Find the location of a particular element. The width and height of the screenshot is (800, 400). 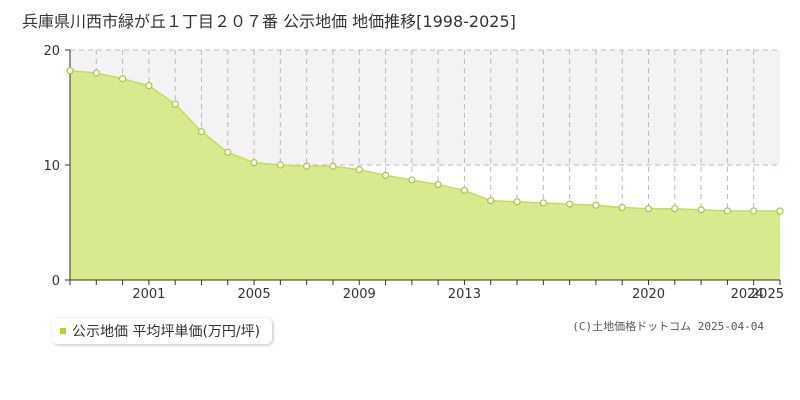

y-tick-label: 20 is located at coordinates (51, 51).